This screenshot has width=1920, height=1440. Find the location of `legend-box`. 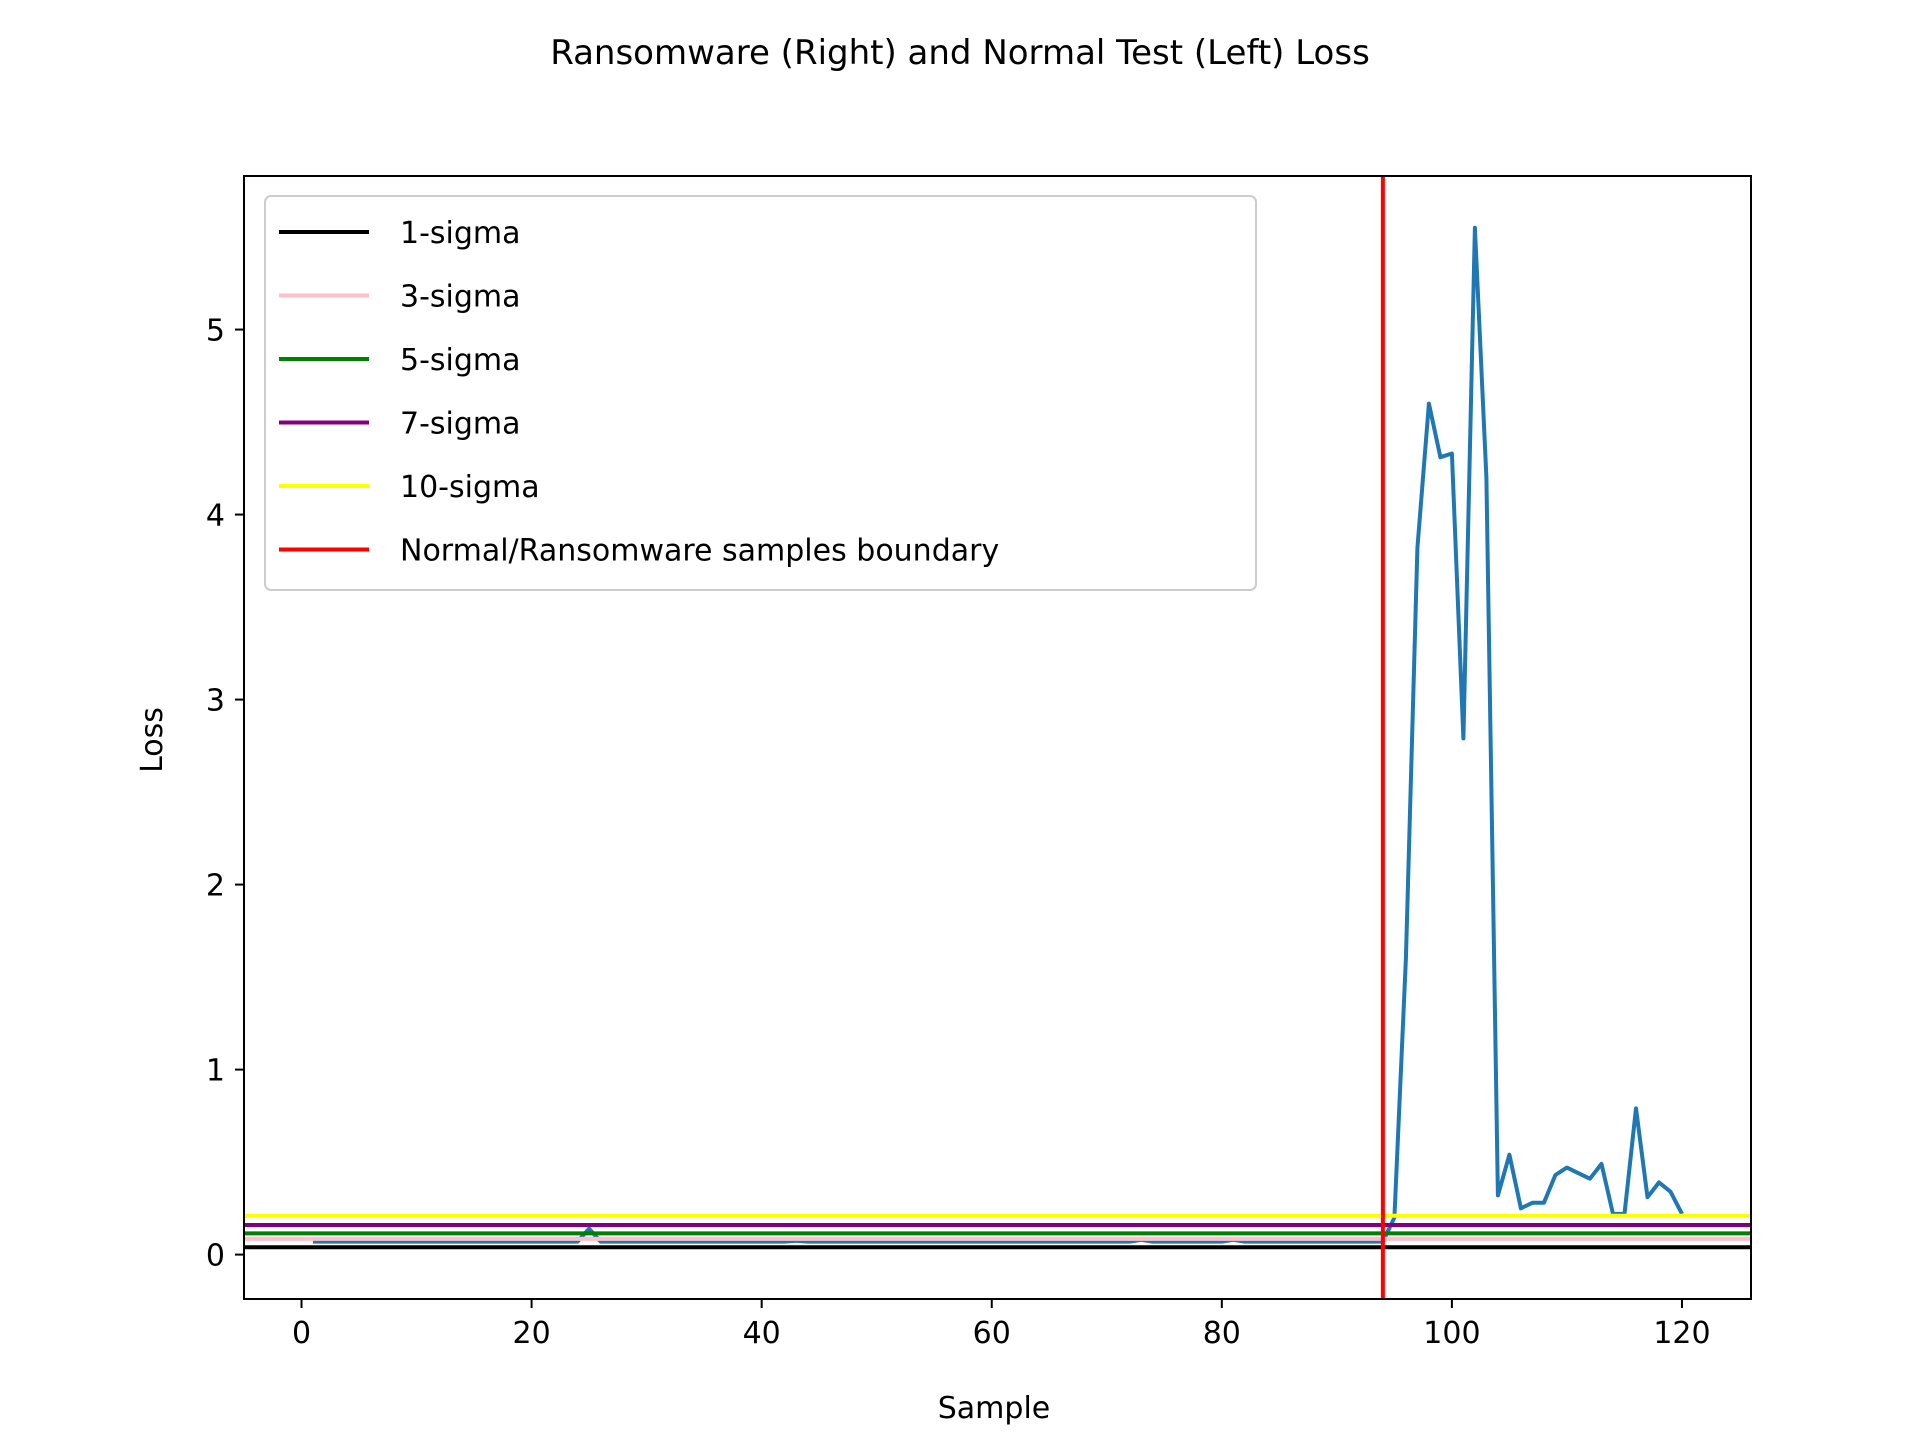

legend-box is located at coordinates (760, 393).